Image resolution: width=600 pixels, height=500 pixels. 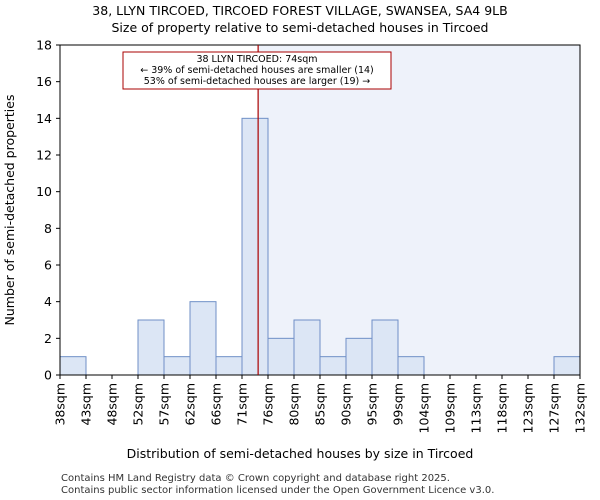 What do you see at coordinates (372, 404) in the screenshot?
I see `x-tick-label: 95sqm` at bounding box center [372, 404].